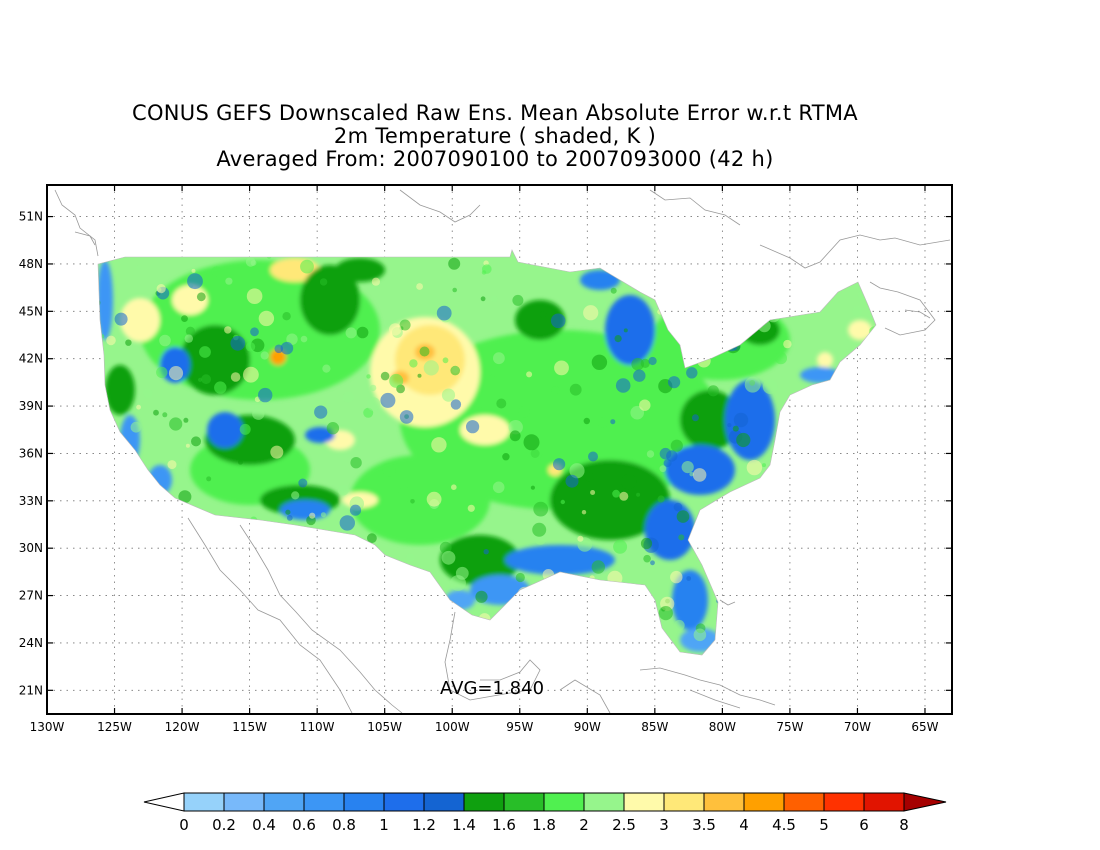  What do you see at coordinates (744, 825) in the screenshot?
I see `colorbar-tick-label: 4` at bounding box center [744, 825].